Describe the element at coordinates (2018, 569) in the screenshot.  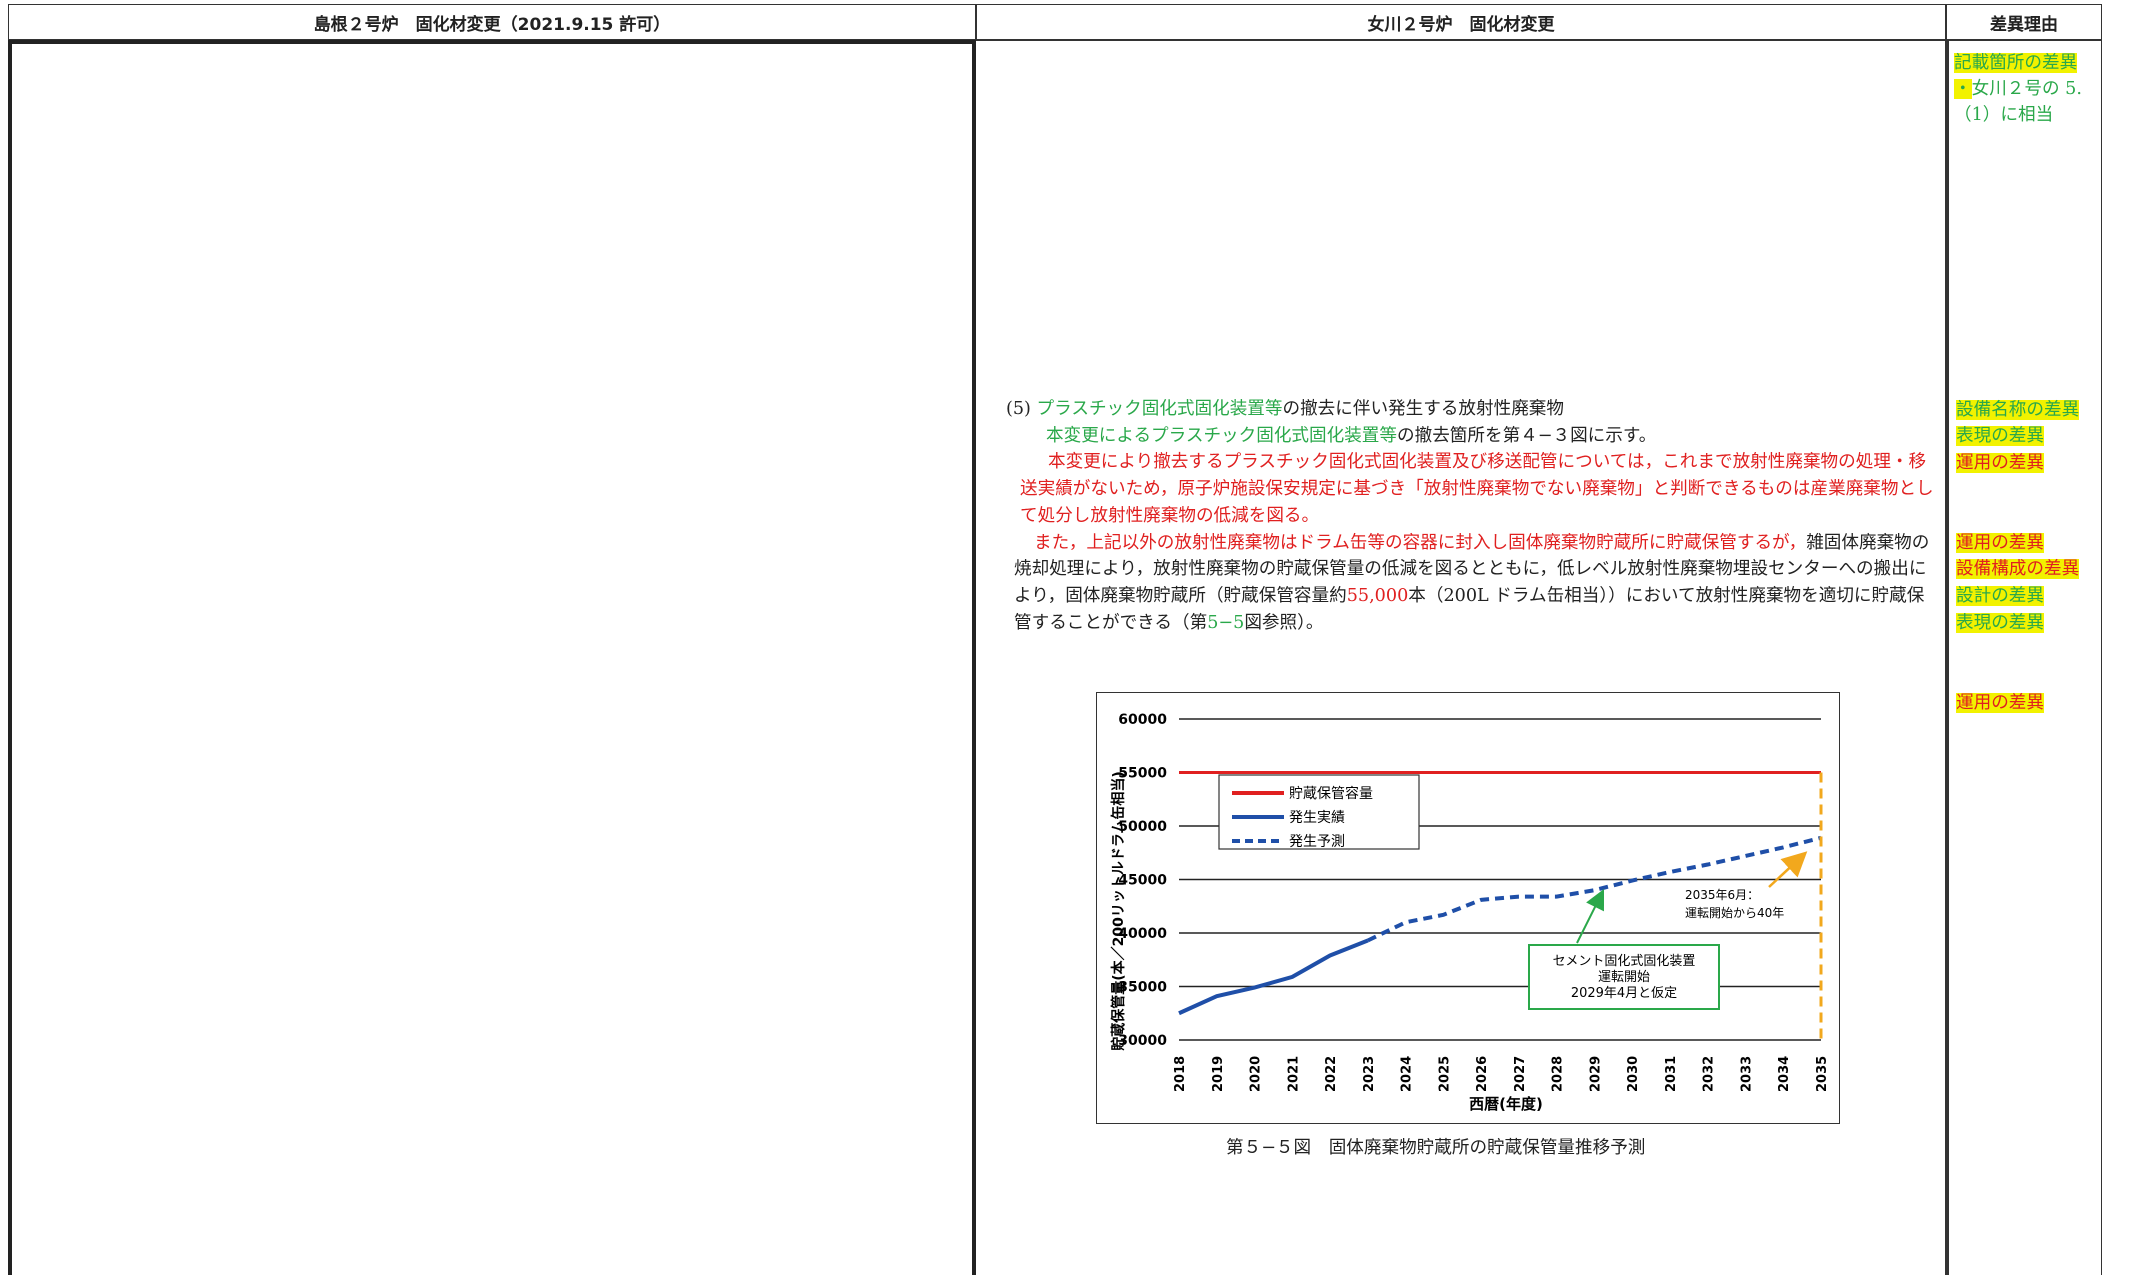
I see `tag-equipment-config: 設備構成の差異` at that location.